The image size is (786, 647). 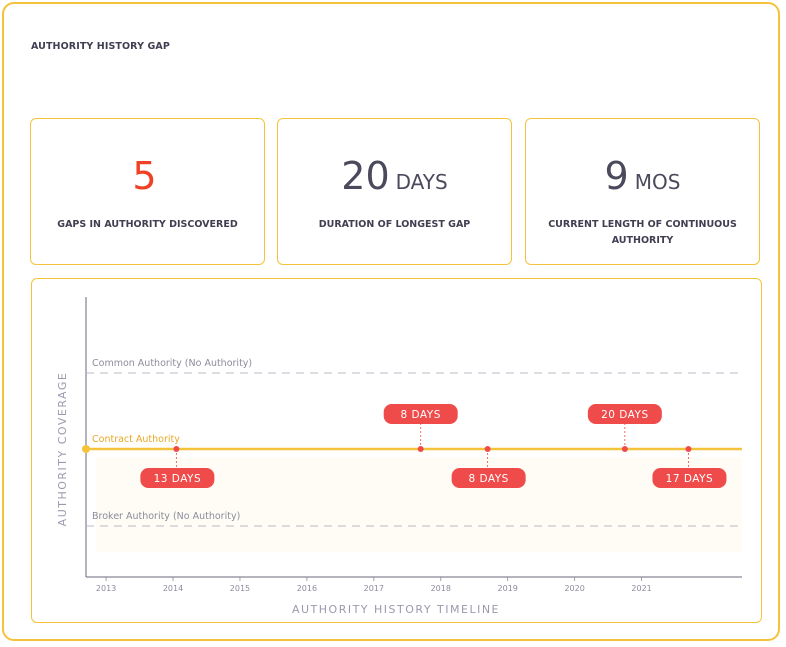 I want to click on x-axis-label: AUTHORITY HISTORY TIMELINE, so click(x=396, y=609).